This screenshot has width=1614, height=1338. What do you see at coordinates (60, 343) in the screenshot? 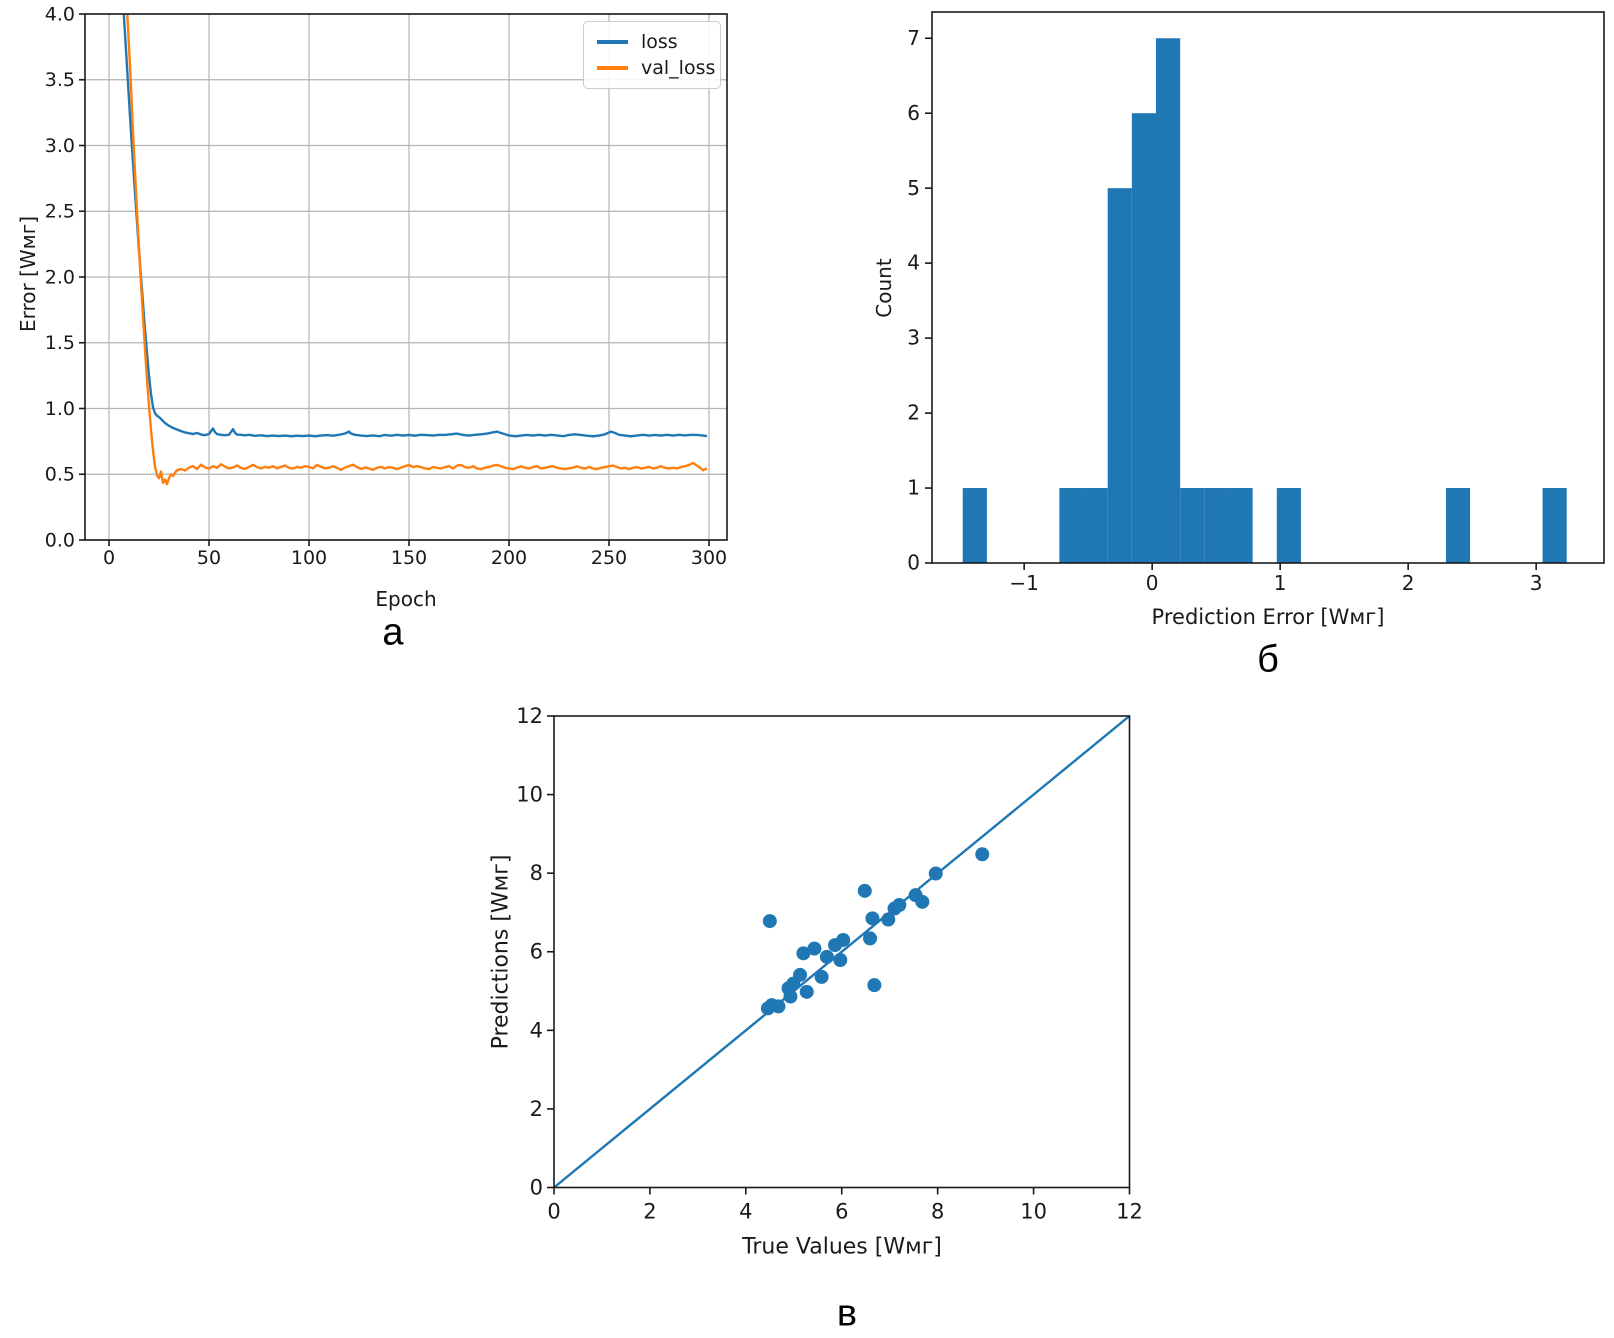
I see `svg-text: 1.5` at bounding box center [60, 343].